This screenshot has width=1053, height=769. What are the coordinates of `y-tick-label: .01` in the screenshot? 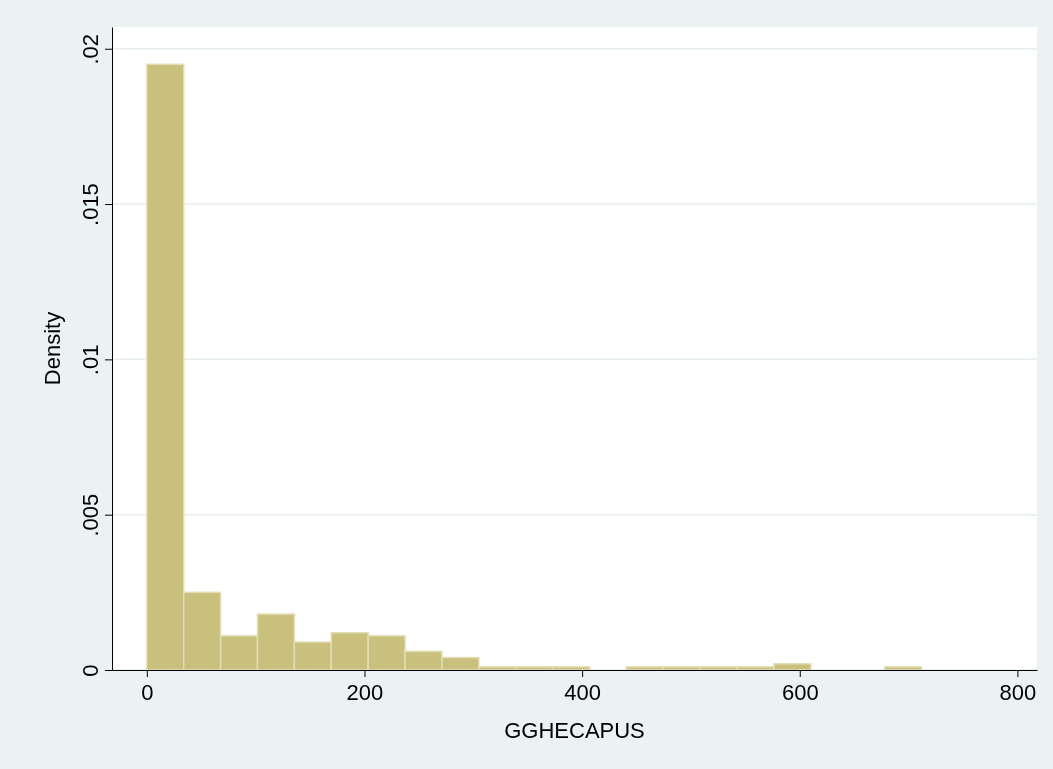 It's located at (90, 360).